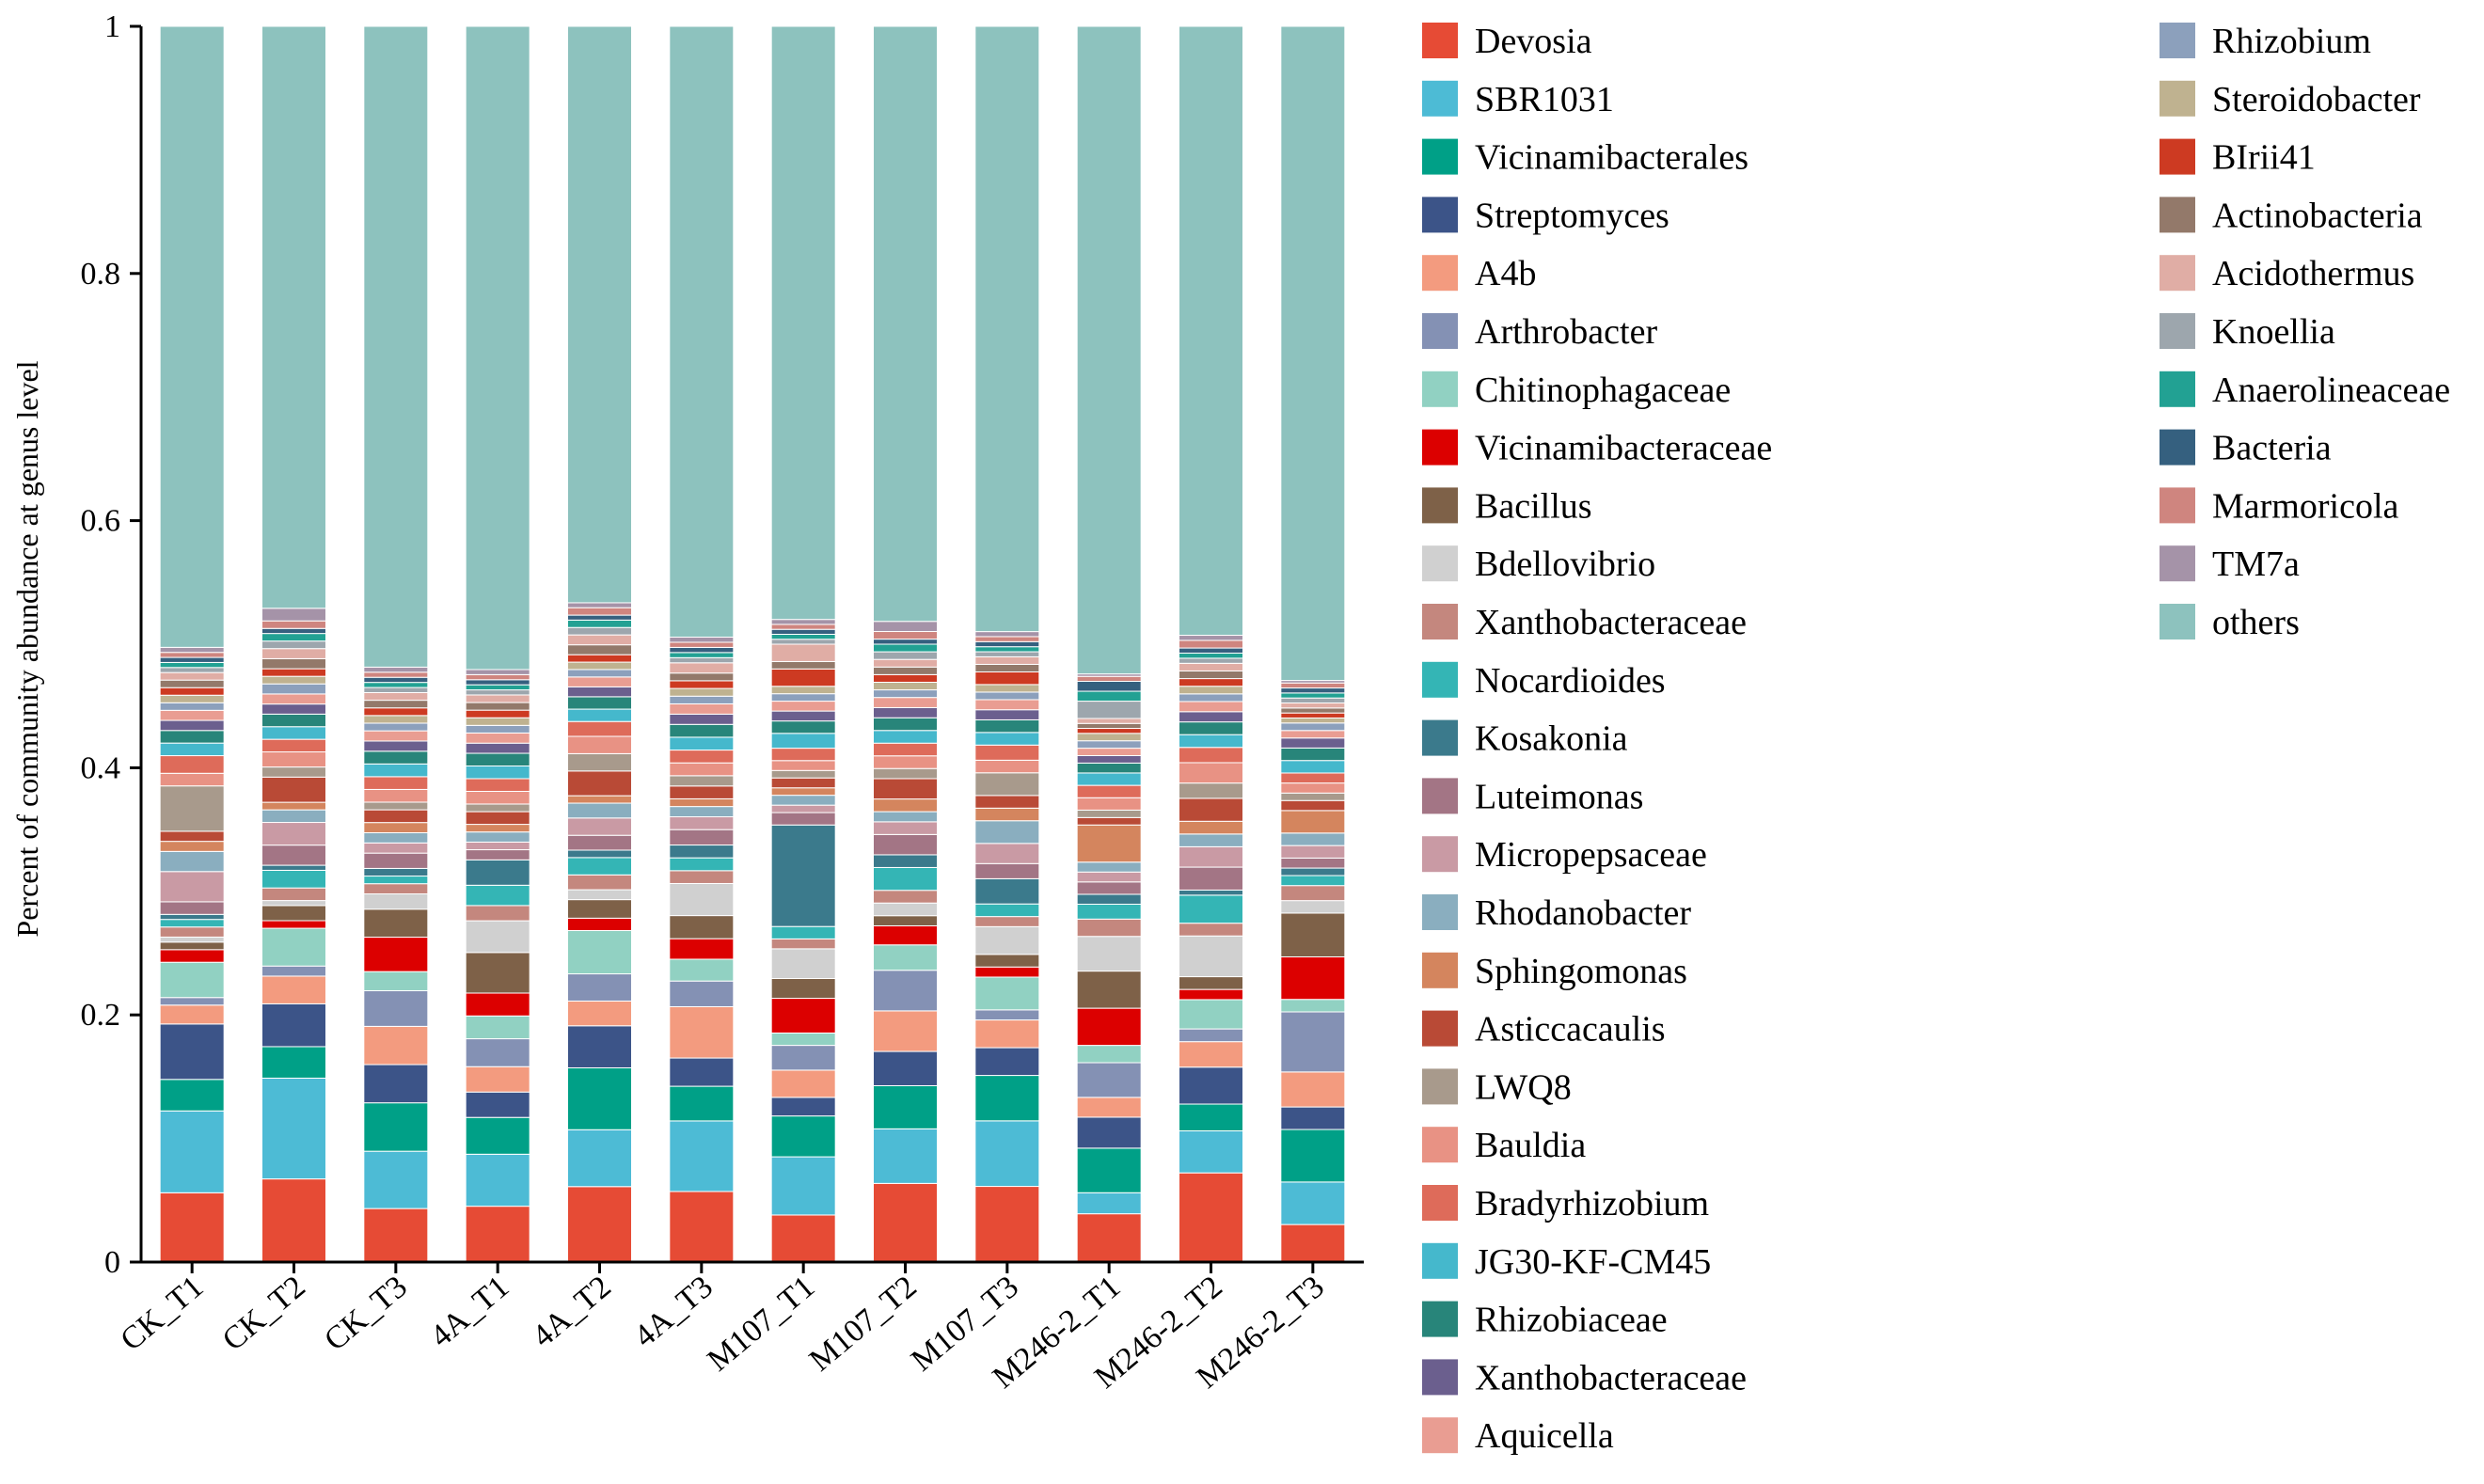 The image size is (2484, 1484). I want to click on legend-label-17: Asticcacaulis, so click(1571, 1030).